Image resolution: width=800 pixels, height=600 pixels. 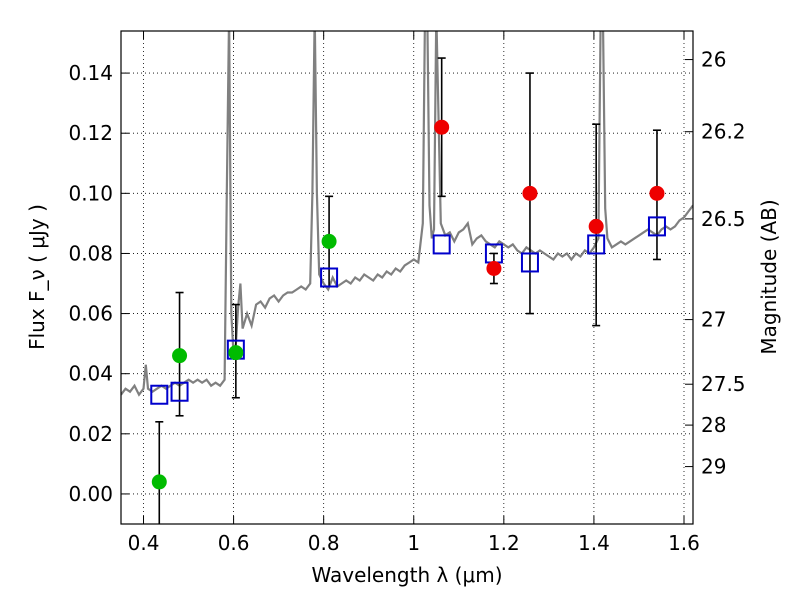 I want to click on y-tick-label: 0.00, so click(x=90, y=494).